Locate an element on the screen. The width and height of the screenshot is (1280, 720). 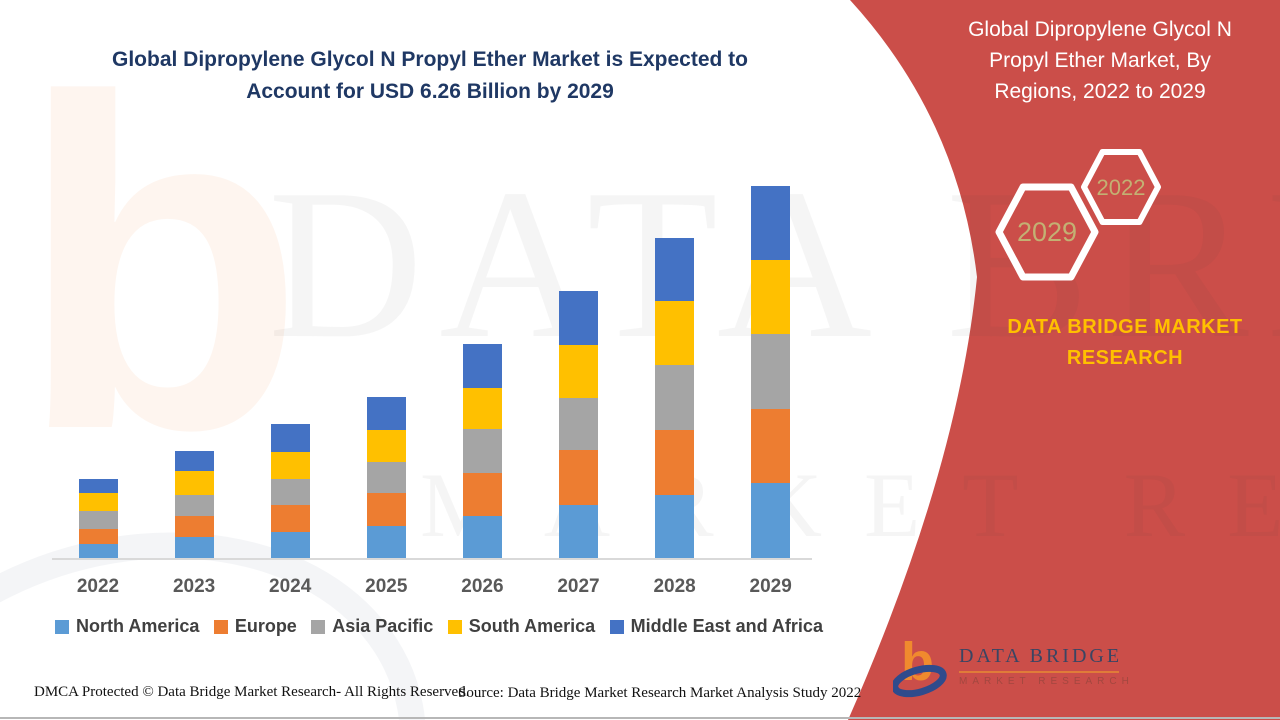
stacked-bar-2024 is located at coordinates (290, 491).